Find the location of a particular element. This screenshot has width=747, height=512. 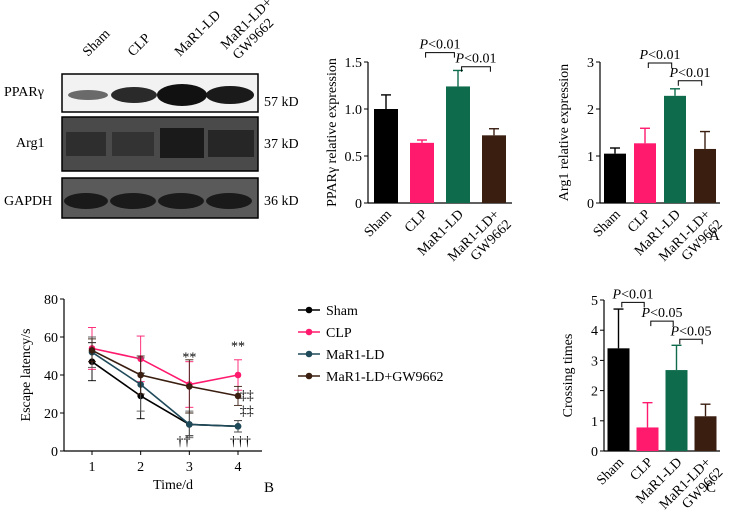

blot-band-arg1-clp is located at coordinates (133, 144).